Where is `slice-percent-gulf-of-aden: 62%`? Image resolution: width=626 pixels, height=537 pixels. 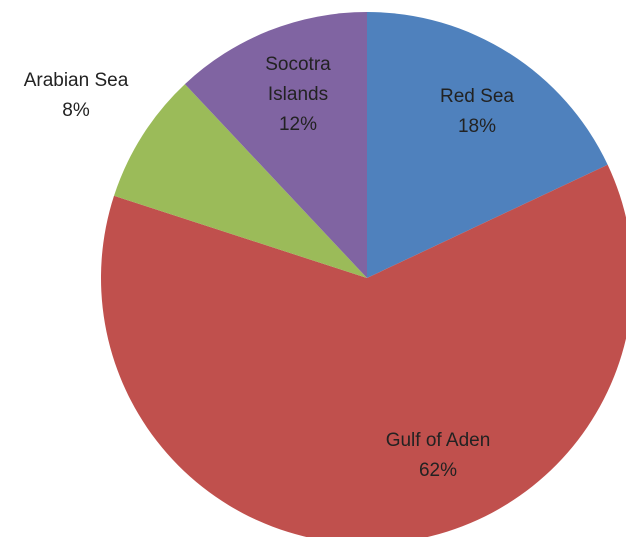 slice-percent-gulf-of-aden: 62% is located at coordinates (438, 470).